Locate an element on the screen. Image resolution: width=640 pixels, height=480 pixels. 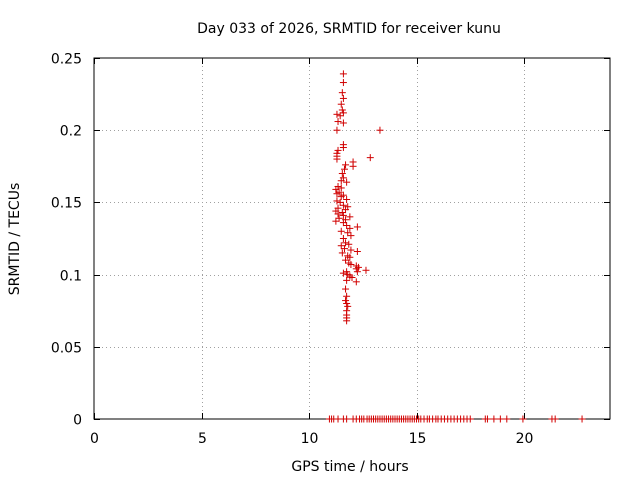
x-tick-label: 10 is located at coordinates (310, 439).